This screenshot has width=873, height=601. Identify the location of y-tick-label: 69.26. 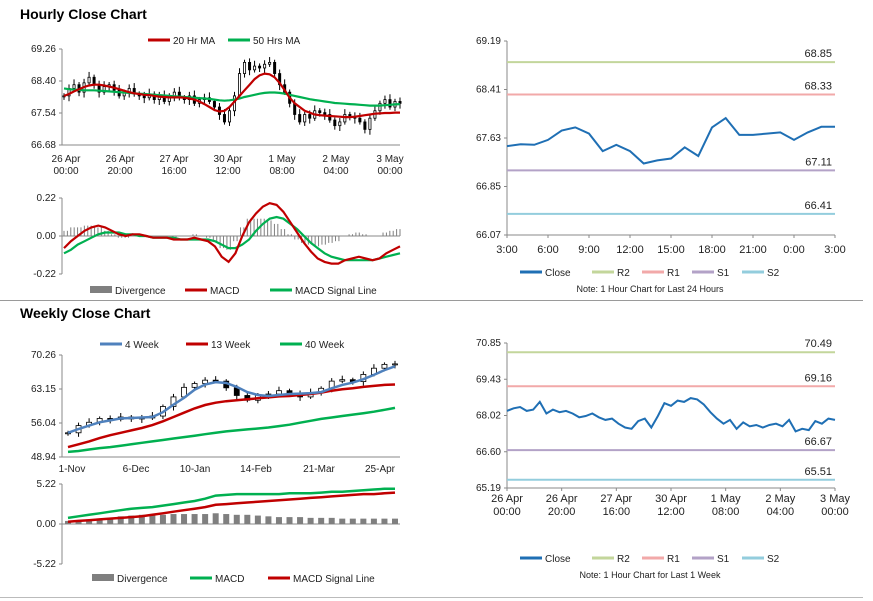
(43, 49).